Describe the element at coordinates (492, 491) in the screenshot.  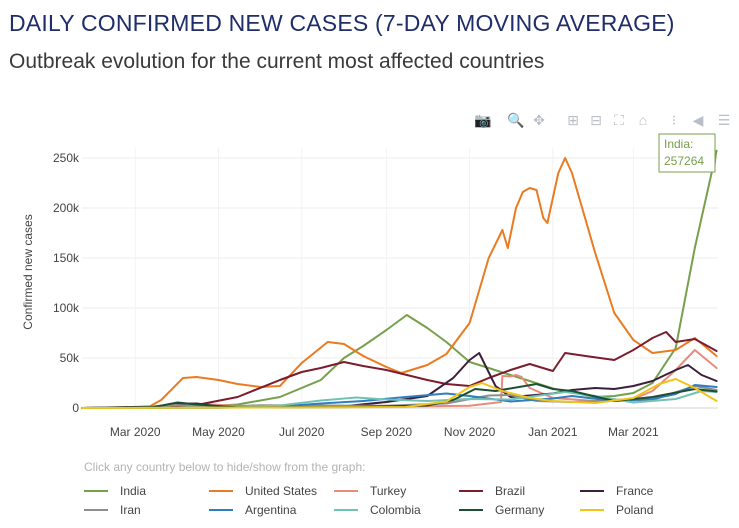
I see `legend-item-brazil: Brazil` at that location.